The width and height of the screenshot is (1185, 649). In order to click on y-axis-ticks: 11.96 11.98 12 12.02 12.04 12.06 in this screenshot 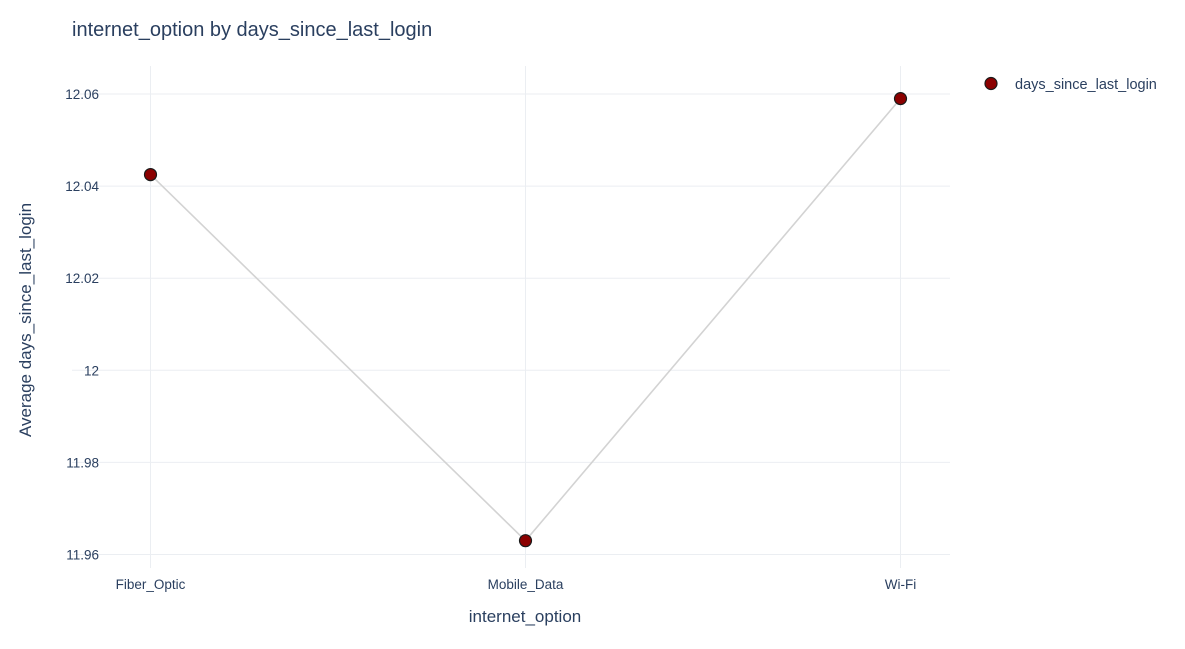, I will do `click(82, 325)`.